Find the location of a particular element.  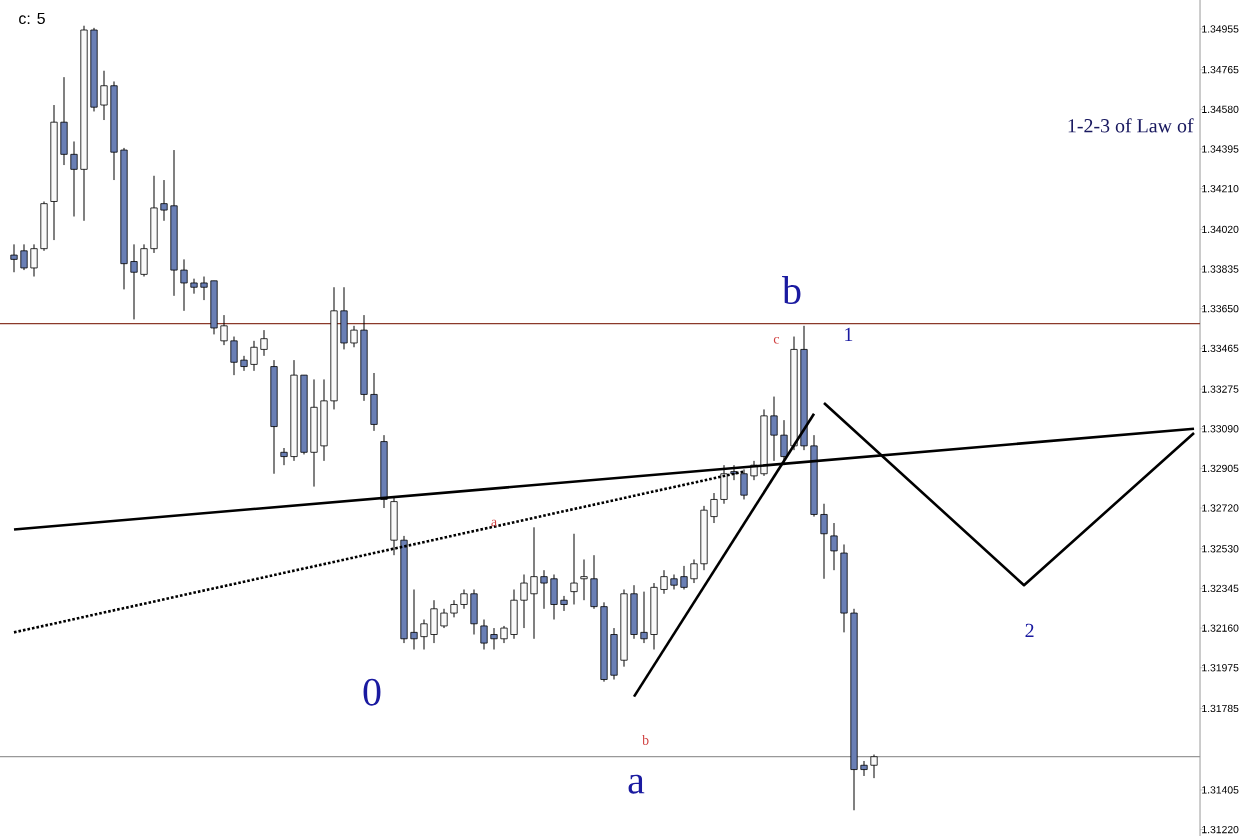

annotation: 0 is located at coordinates (372, 692).